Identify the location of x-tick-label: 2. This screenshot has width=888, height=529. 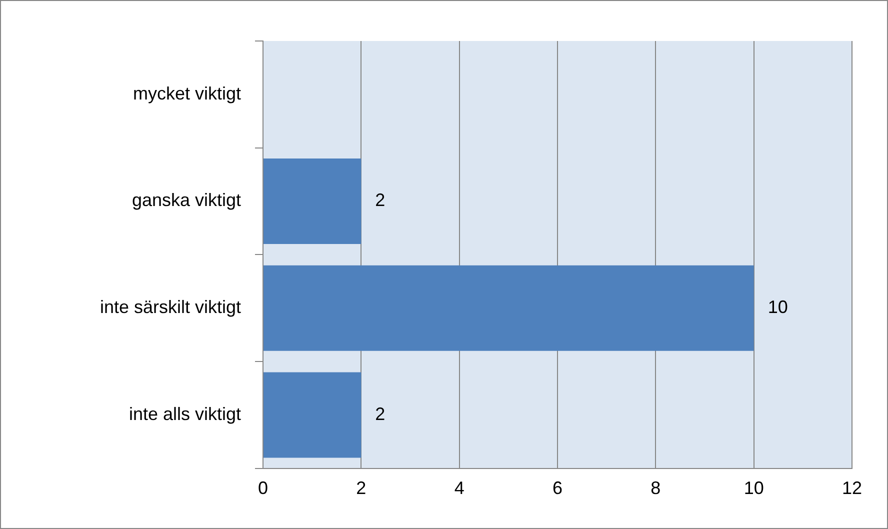
(361, 488).